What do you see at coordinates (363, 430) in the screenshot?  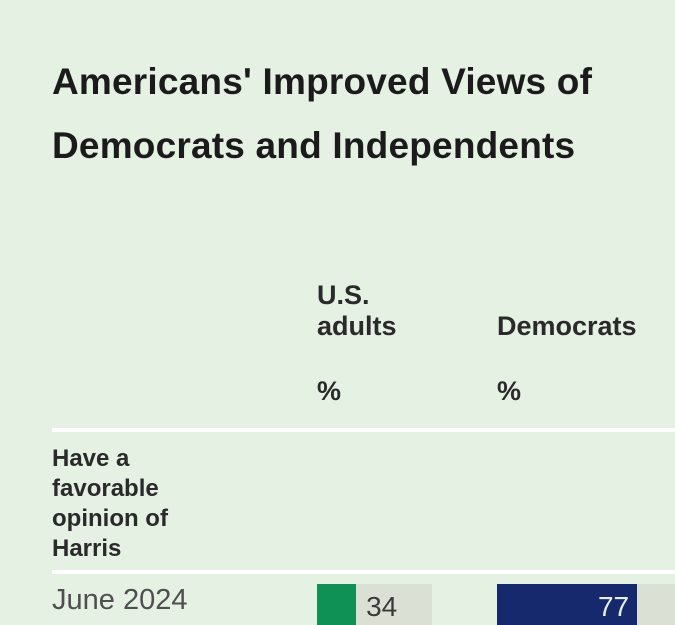 I see `divider-top` at bounding box center [363, 430].